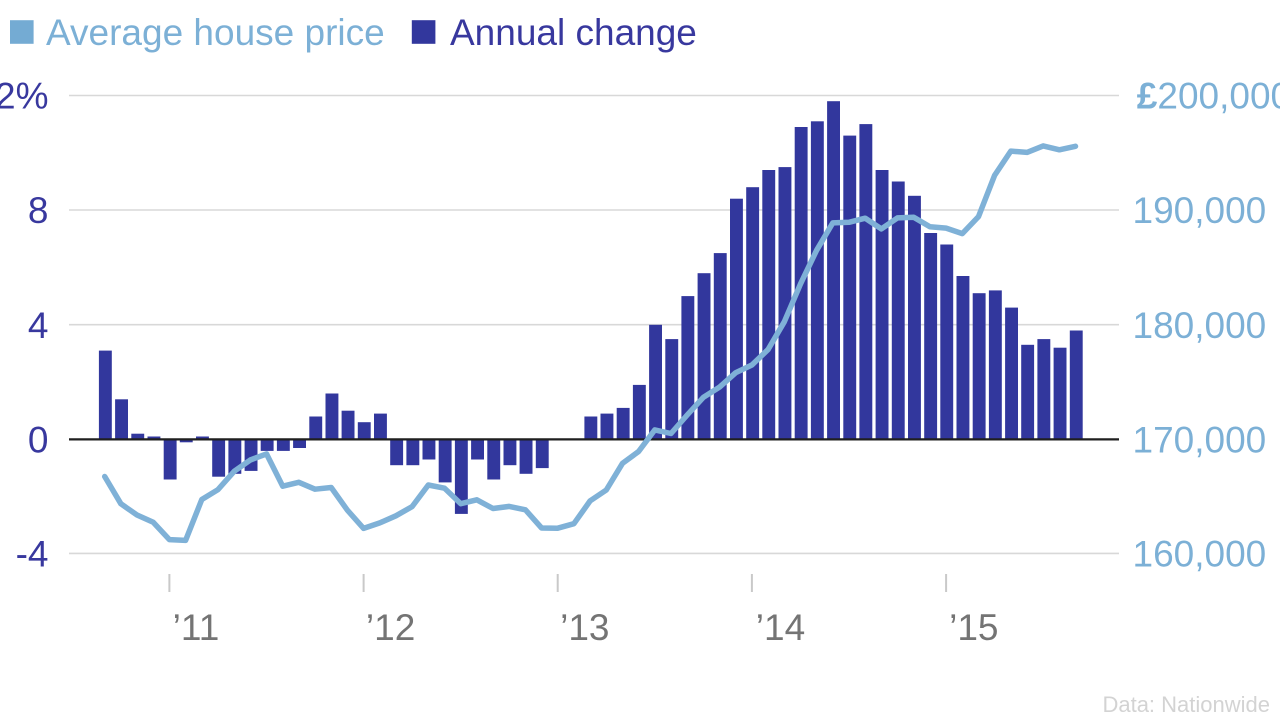 The height and width of the screenshot is (720, 1280). What do you see at coordinates (573, 32) in the screenshot?
I see `svg-text: Annual change` at bounding box center [573, 32].